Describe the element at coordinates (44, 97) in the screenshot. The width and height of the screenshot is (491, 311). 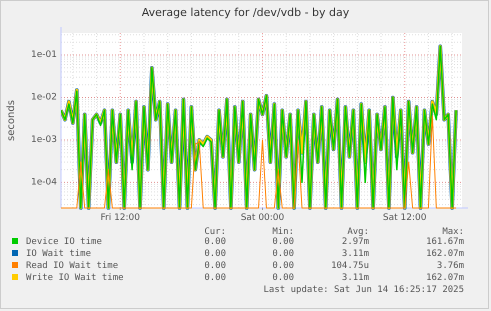
I see `y-tick-label: 1e-02` at that location.